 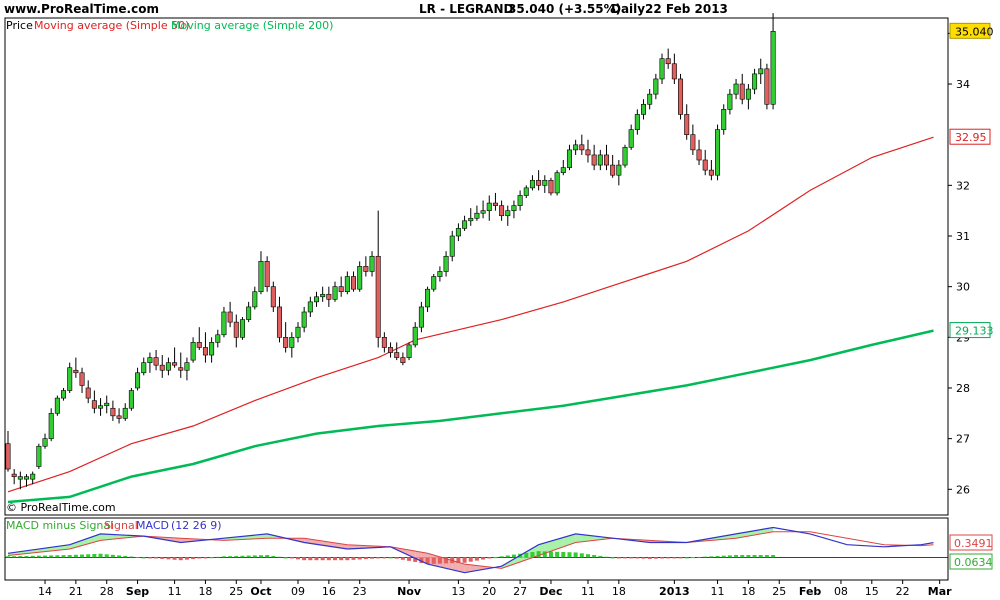 I want to click on legend-ma200: Moving average (Simple 200), so click(x=252, y=25).